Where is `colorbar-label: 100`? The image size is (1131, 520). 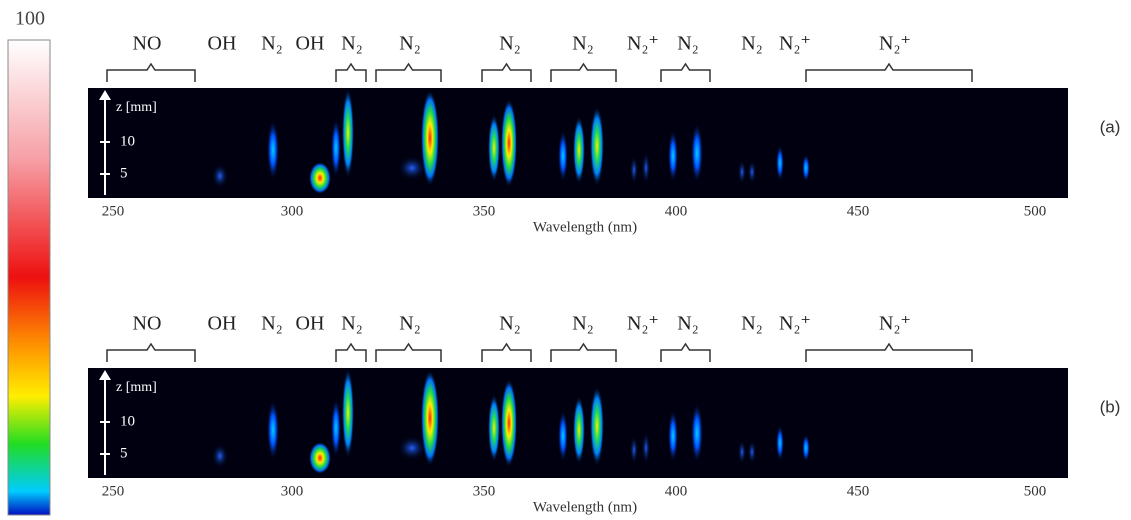
colorbar-label: 100 is located at coordinates (30, 19).